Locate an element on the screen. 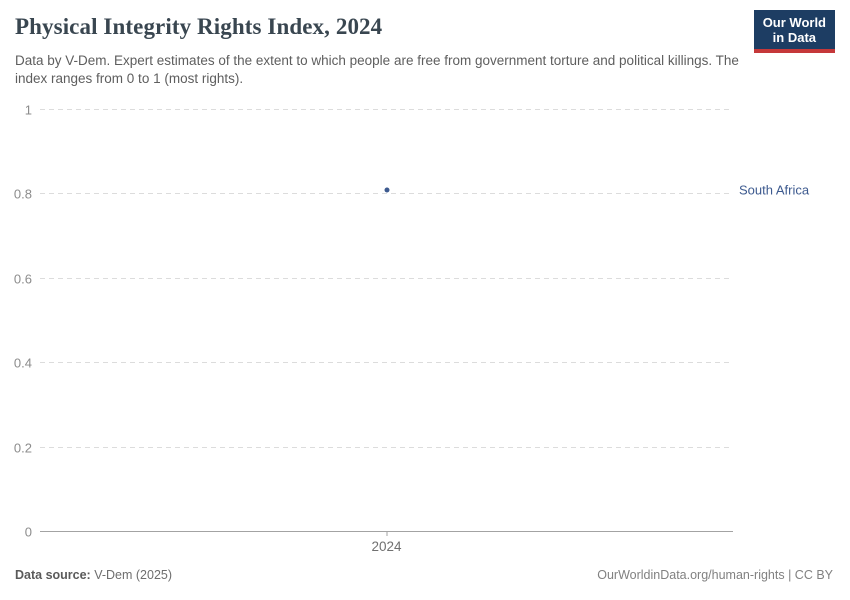 The height and width of the screenshot is (600, 850). entity-label-south-africa: South Africa is located at coordinates (774, 190).